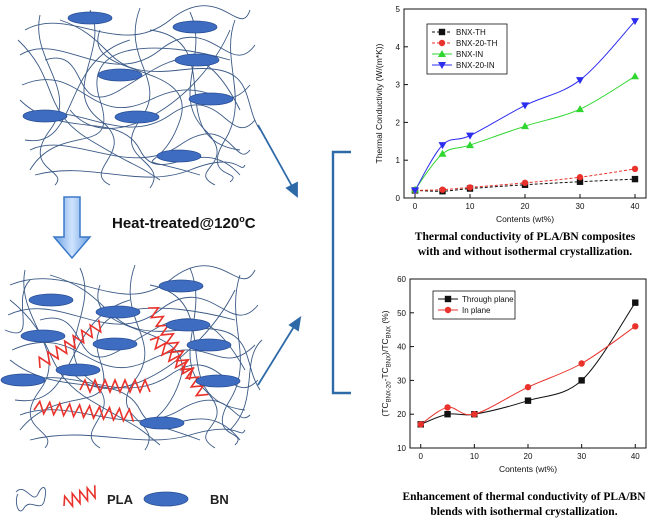 The height and width of the screenshot is (529, 668). Describe the element at coordinates (120, 499) in the screenshot. I see `legend-pla-label: PLA` at that location.